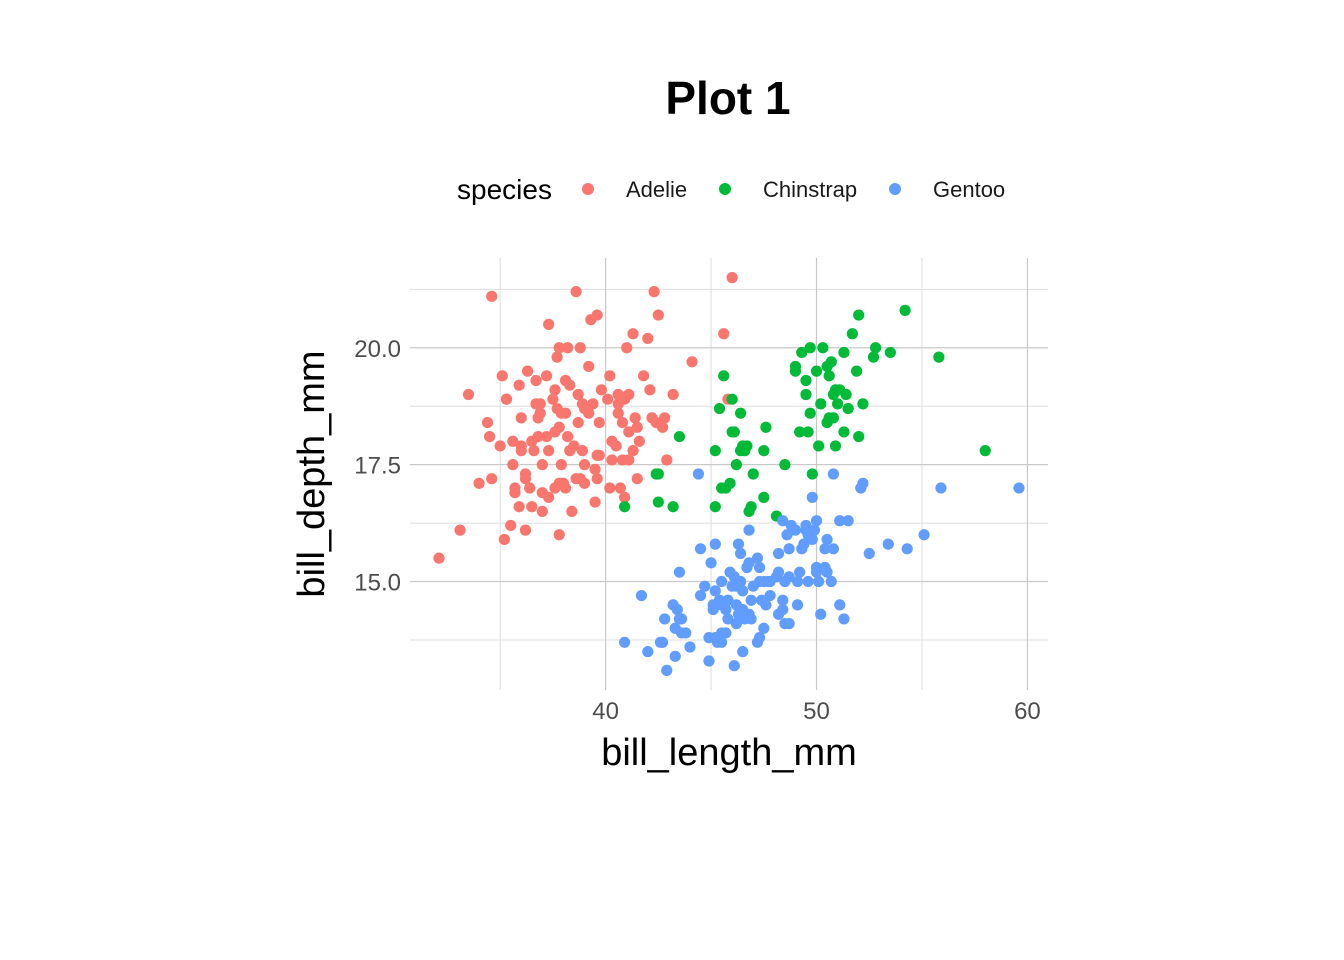  Describe the element at coordinates (377, 466) in the screenshot. I see `y-axis-ticks: 15.0 17.5 20.0` at that location.